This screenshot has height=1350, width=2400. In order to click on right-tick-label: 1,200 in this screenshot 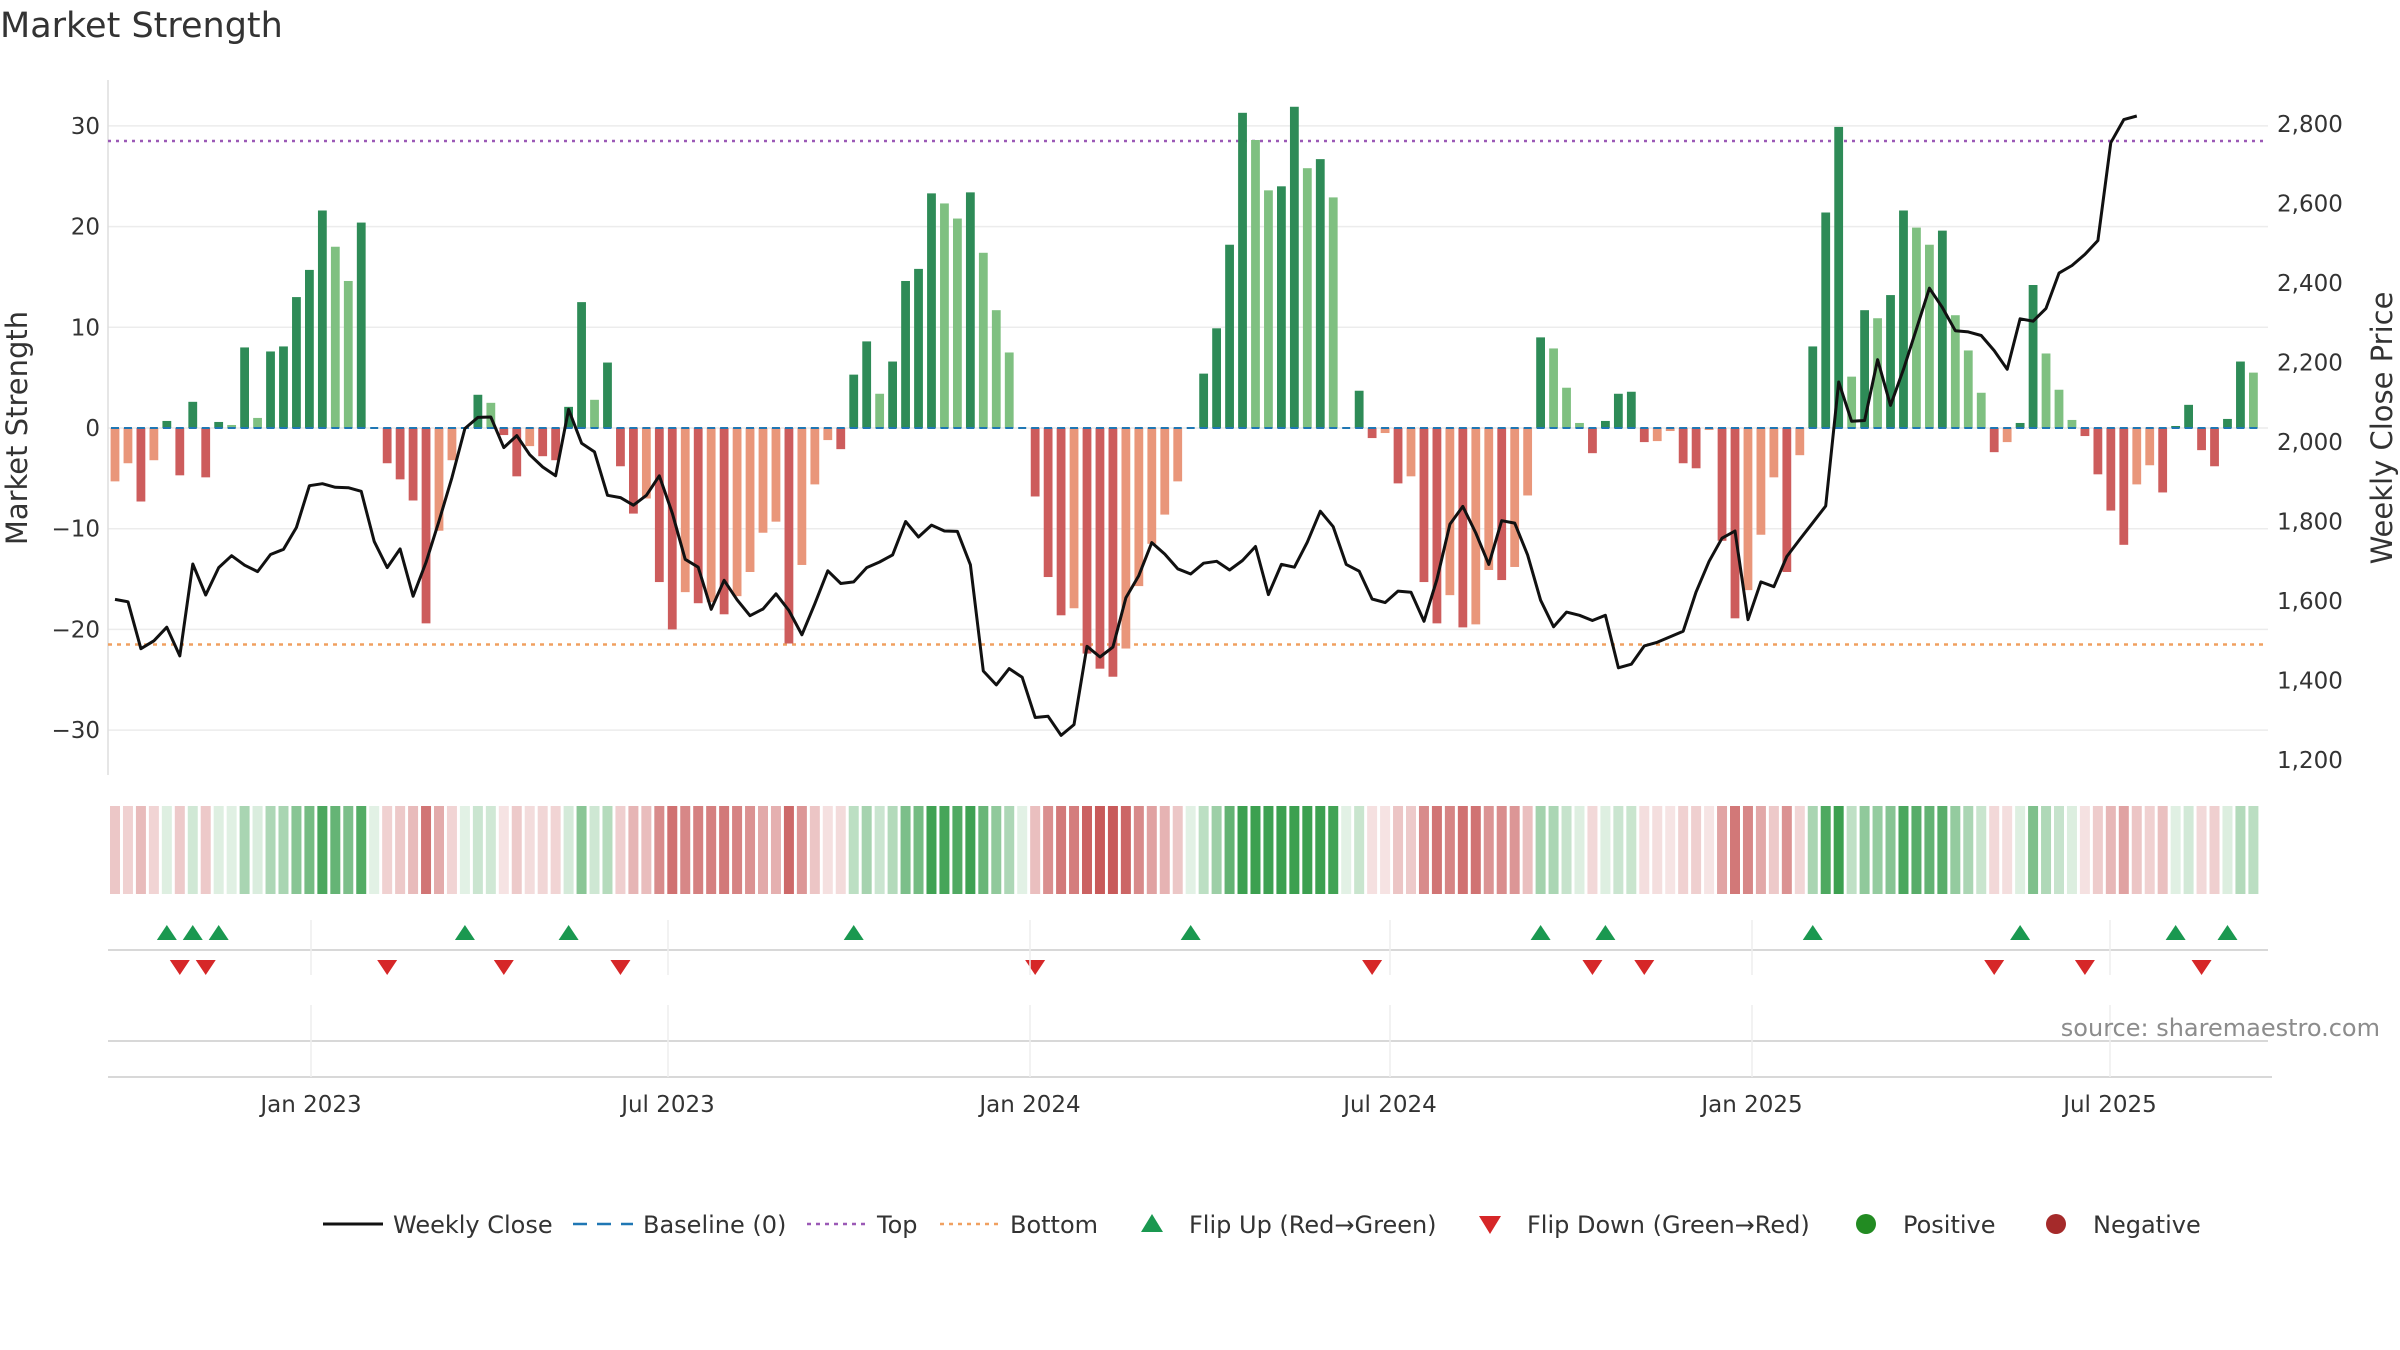, I will do `click(2310, 761)`.